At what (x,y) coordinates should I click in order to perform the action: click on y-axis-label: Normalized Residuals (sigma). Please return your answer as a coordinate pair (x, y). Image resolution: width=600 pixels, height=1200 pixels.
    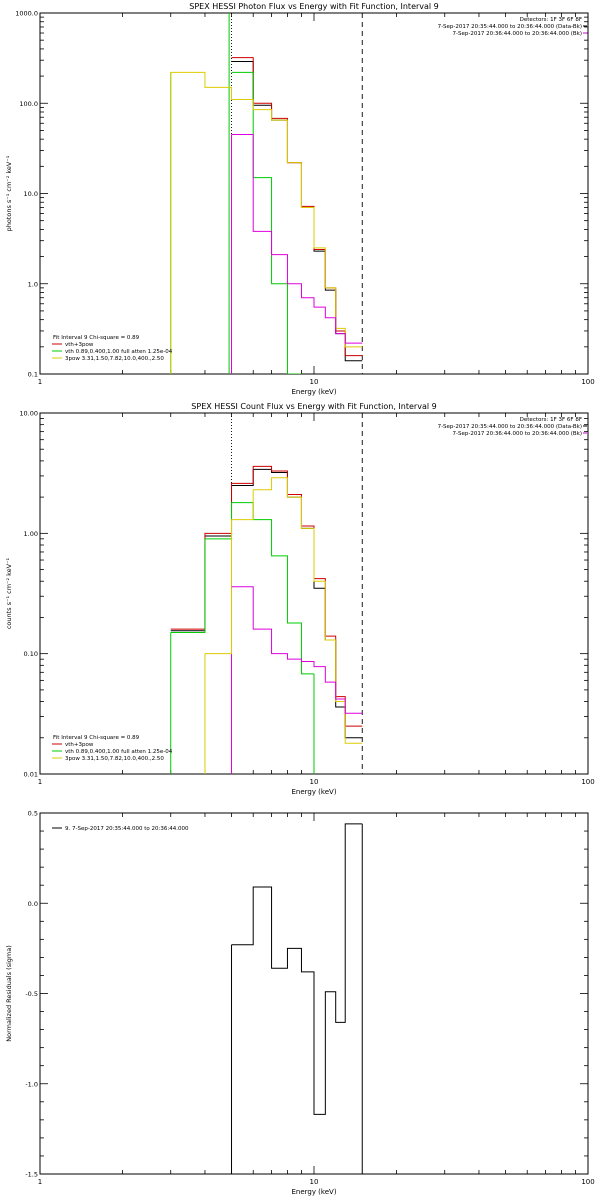
    Looking at the image, I should click on (9, 993).